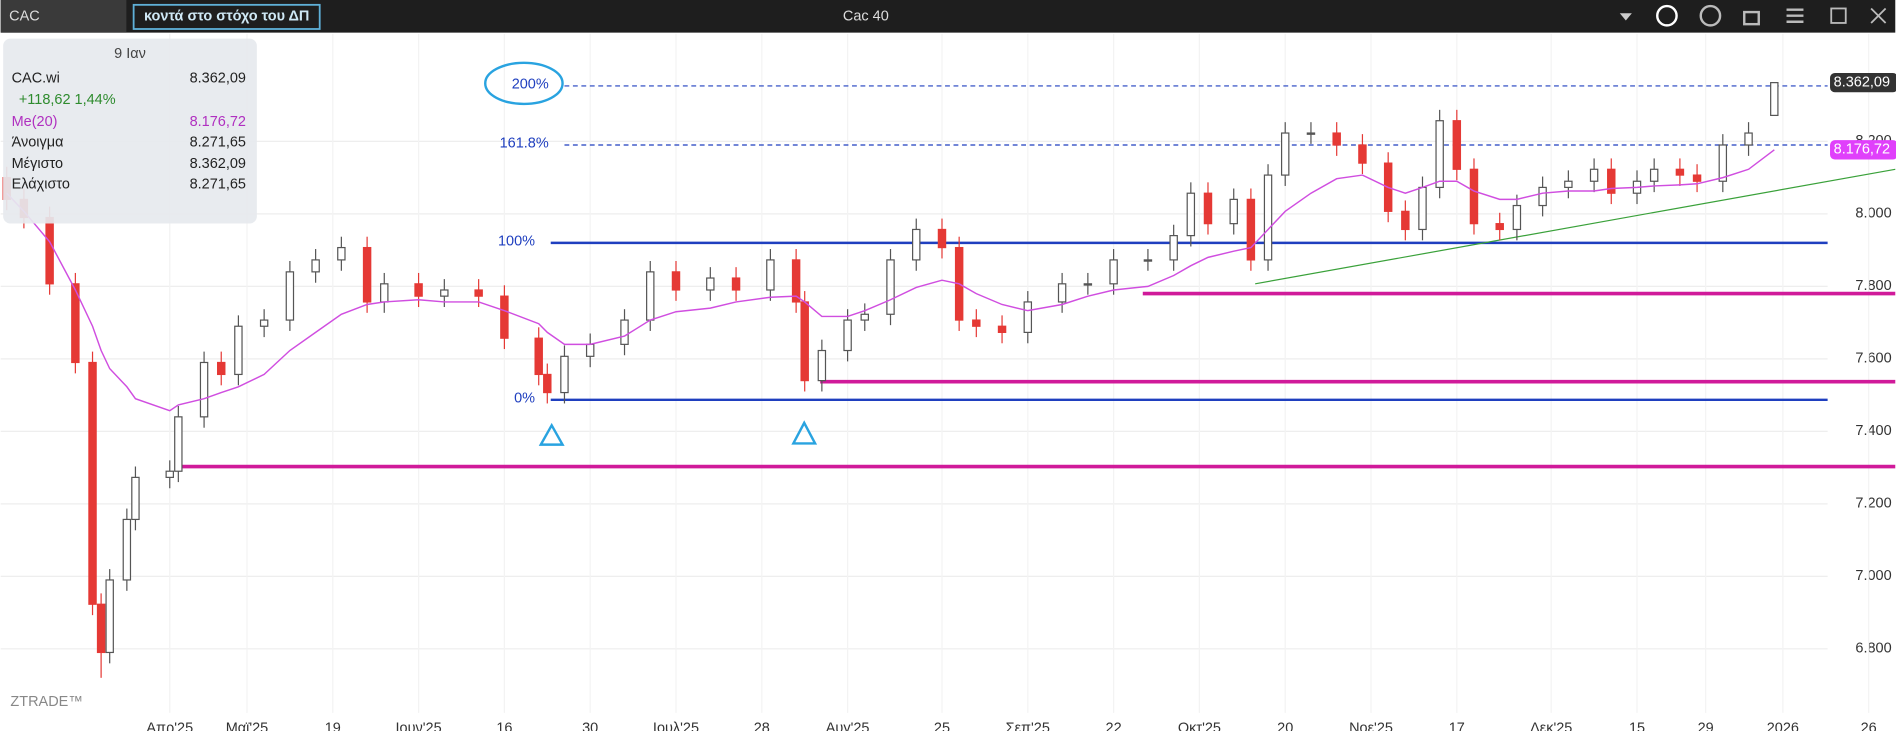  Describe the element at coordinates (419, 725) in the screenshot. I see `x-tick-label: Ιουν'25` at that location.